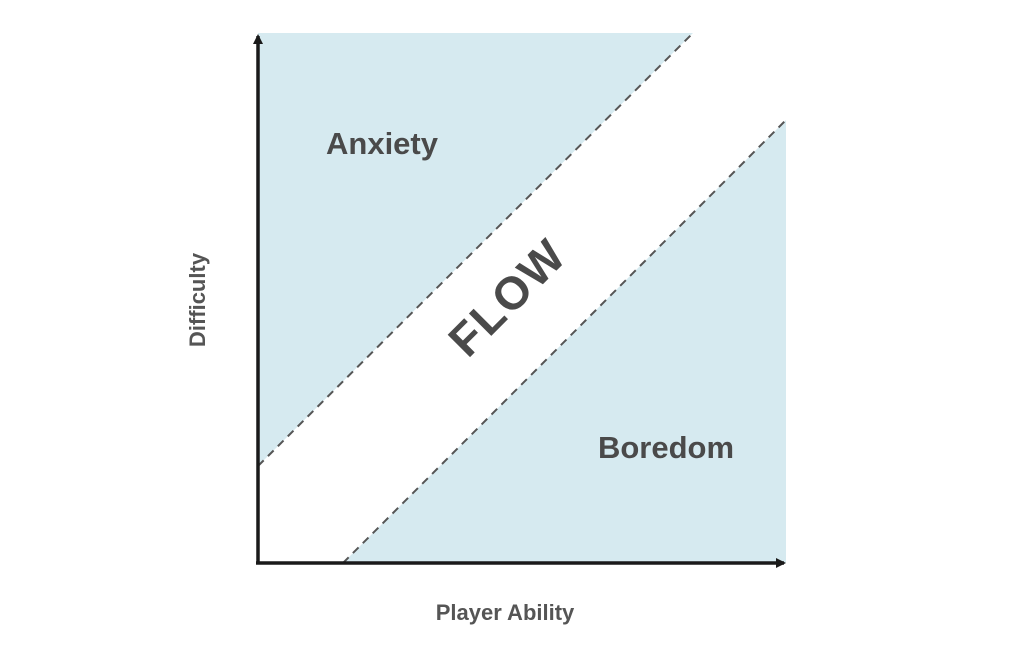 The width and height of the screenshot is (1020, 646). I want to click on y-axis-label: Difficulty, so click(197, 299).